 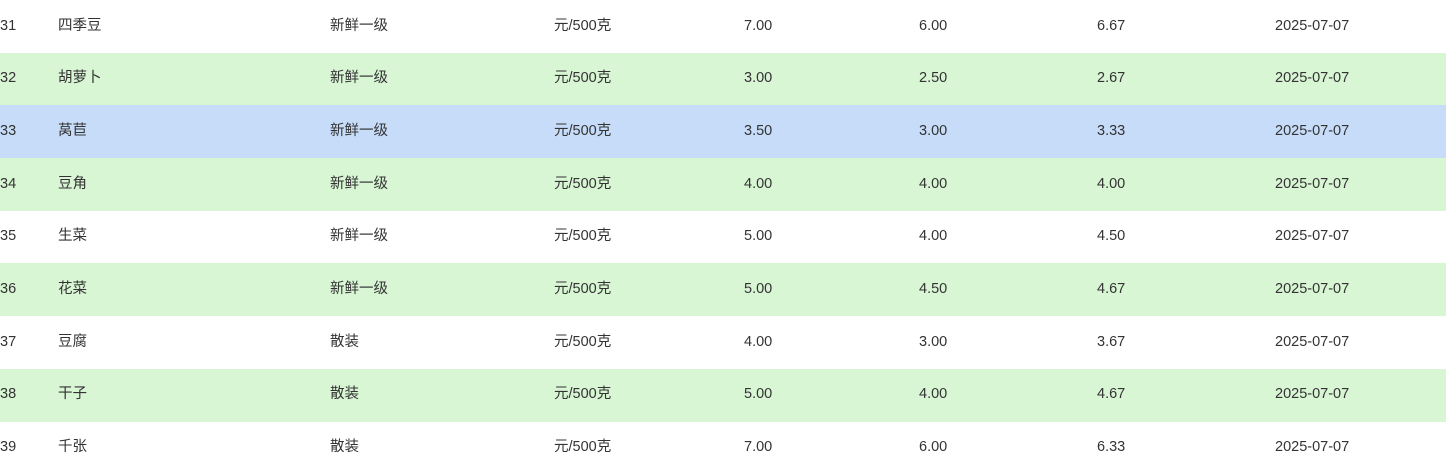 What do you see at coordinates (933, 78) in the screenshot?
I see `cell-low-text: 2.50` at bounding box center [933, 78].